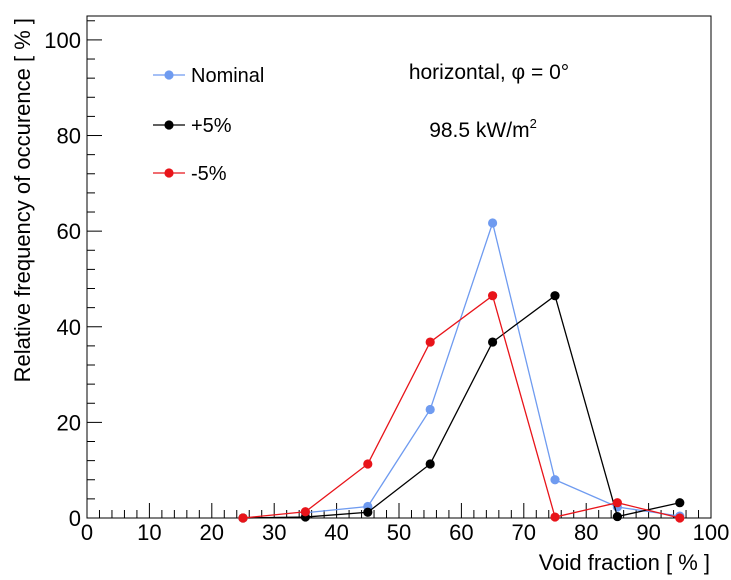 This screenshot has width=731, height=580. What do you see at coordinates (22, 200) in the screenshot?
I see `y-axis-title: Relative frequency of occurence [ % ]` at bounding box center [22, 200].